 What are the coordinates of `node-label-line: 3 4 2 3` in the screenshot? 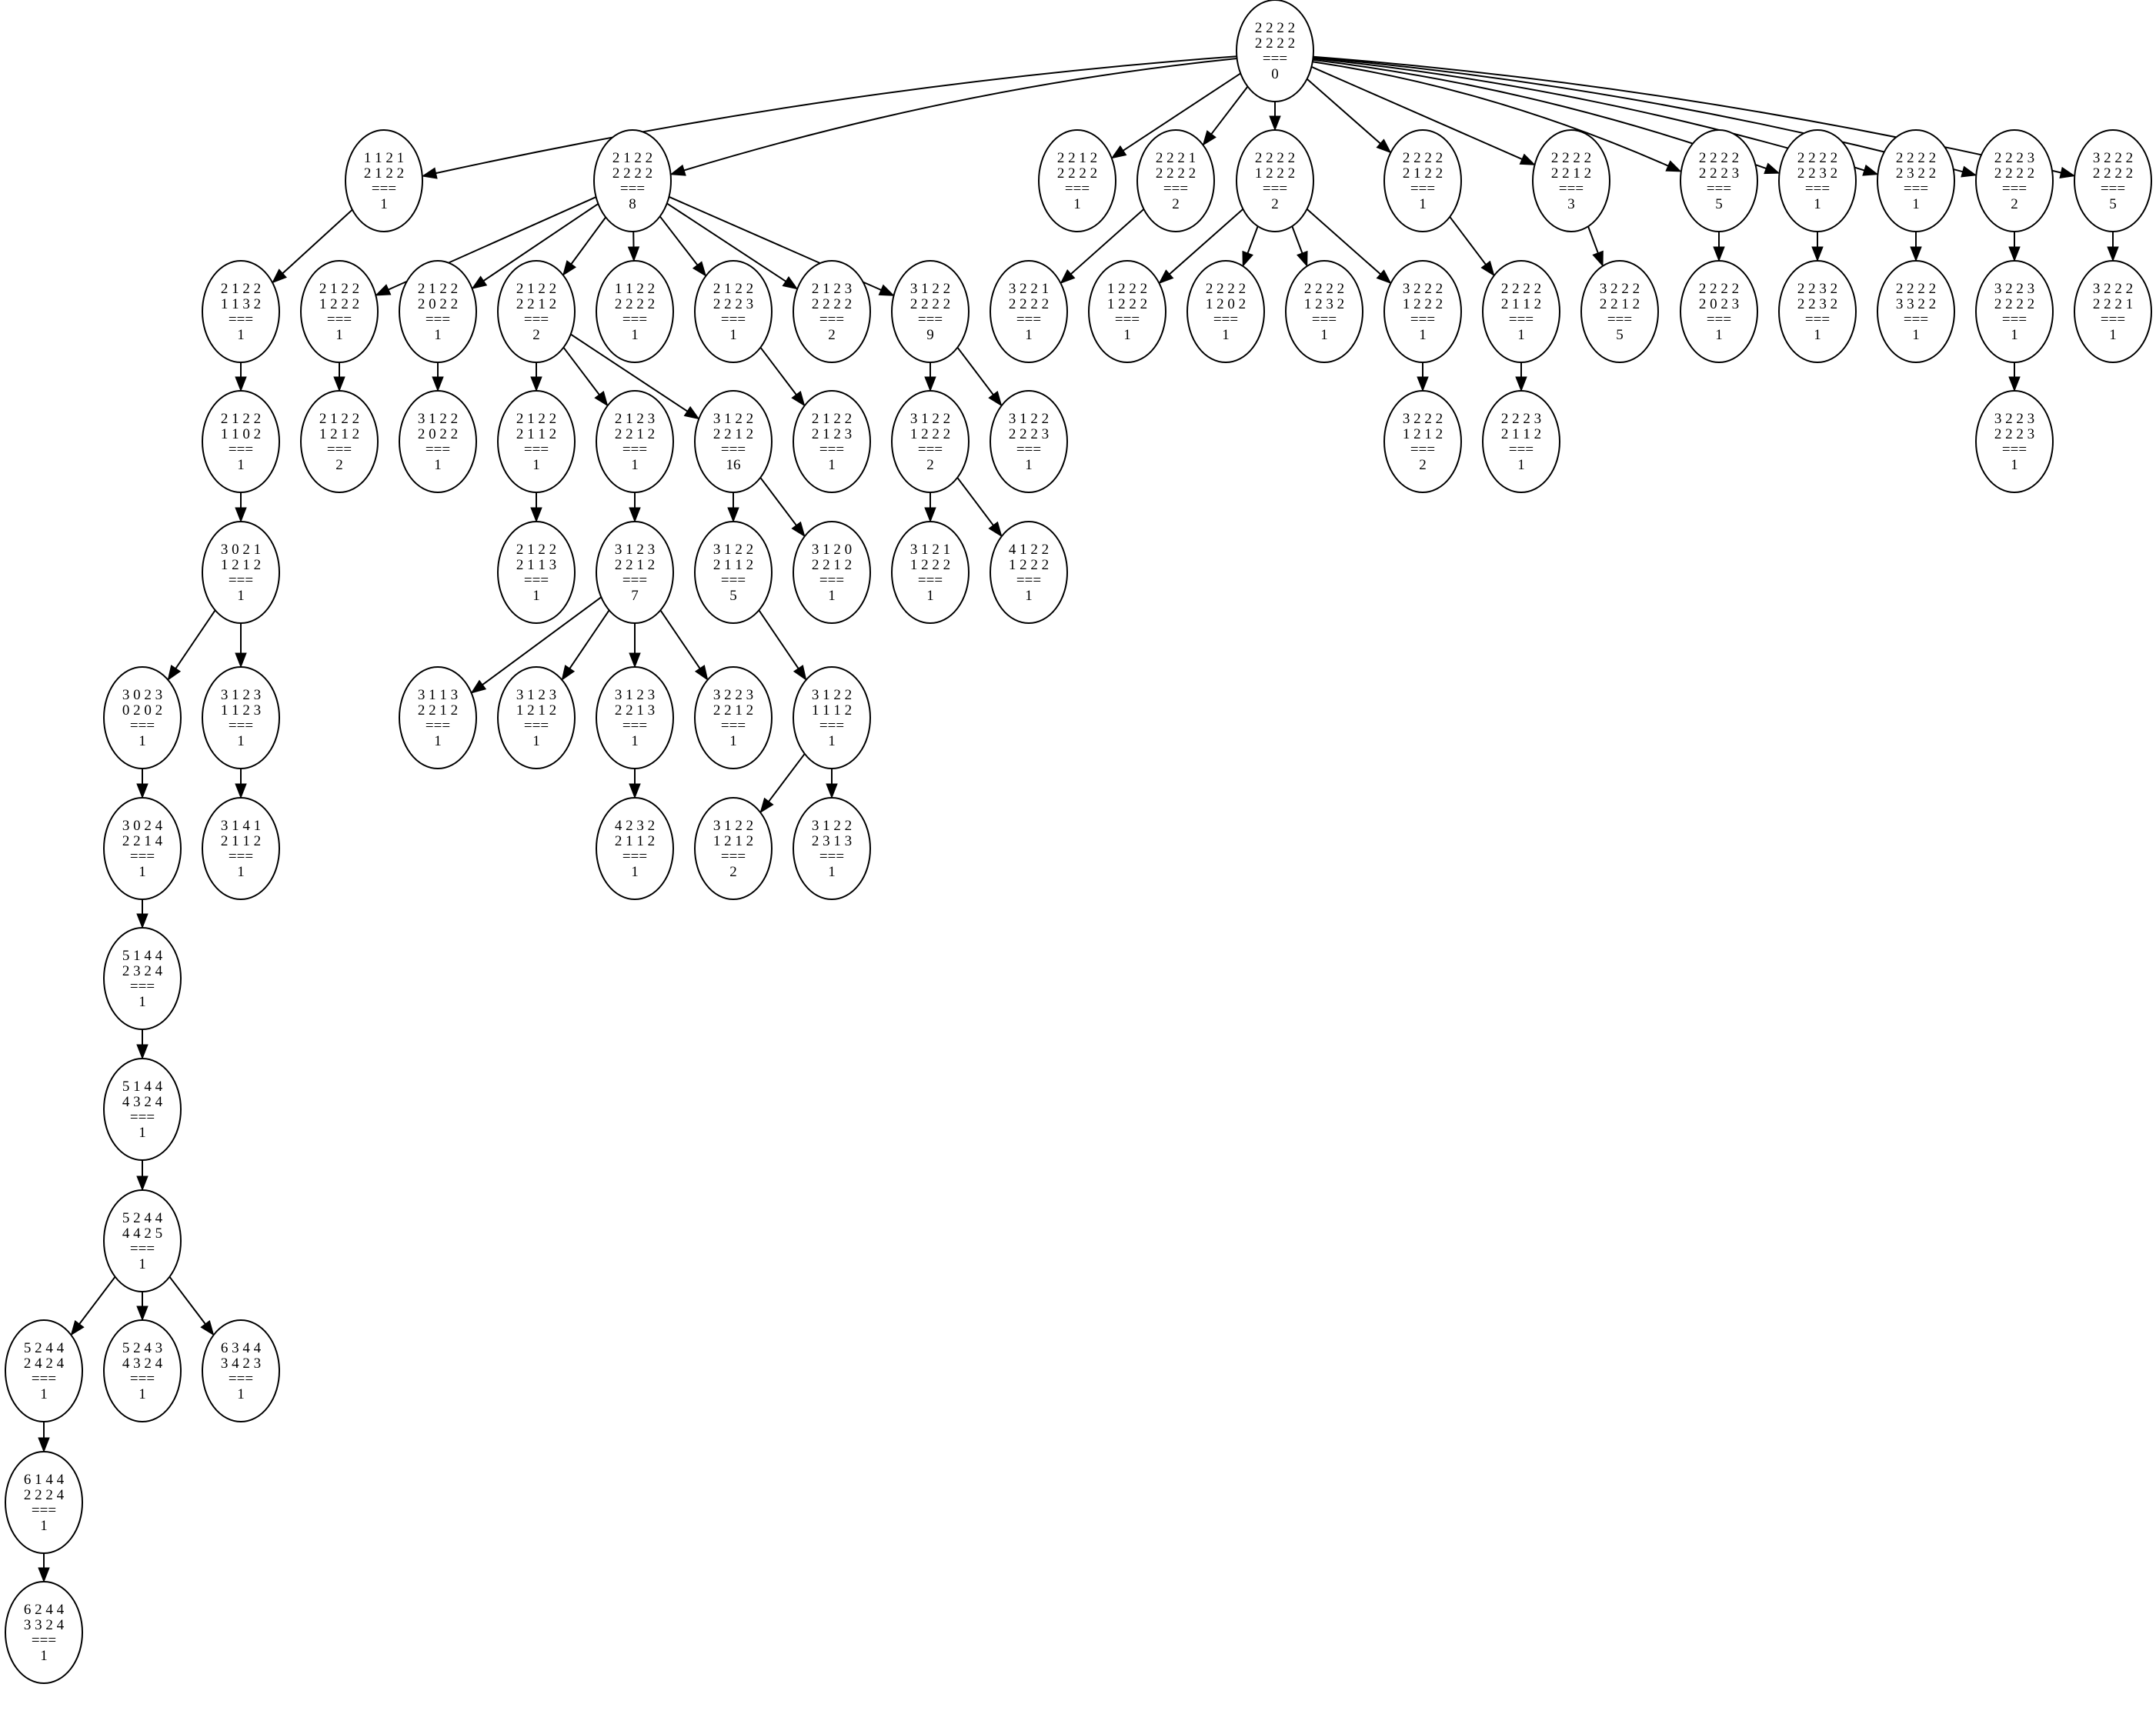 It's located at (241, 1364).